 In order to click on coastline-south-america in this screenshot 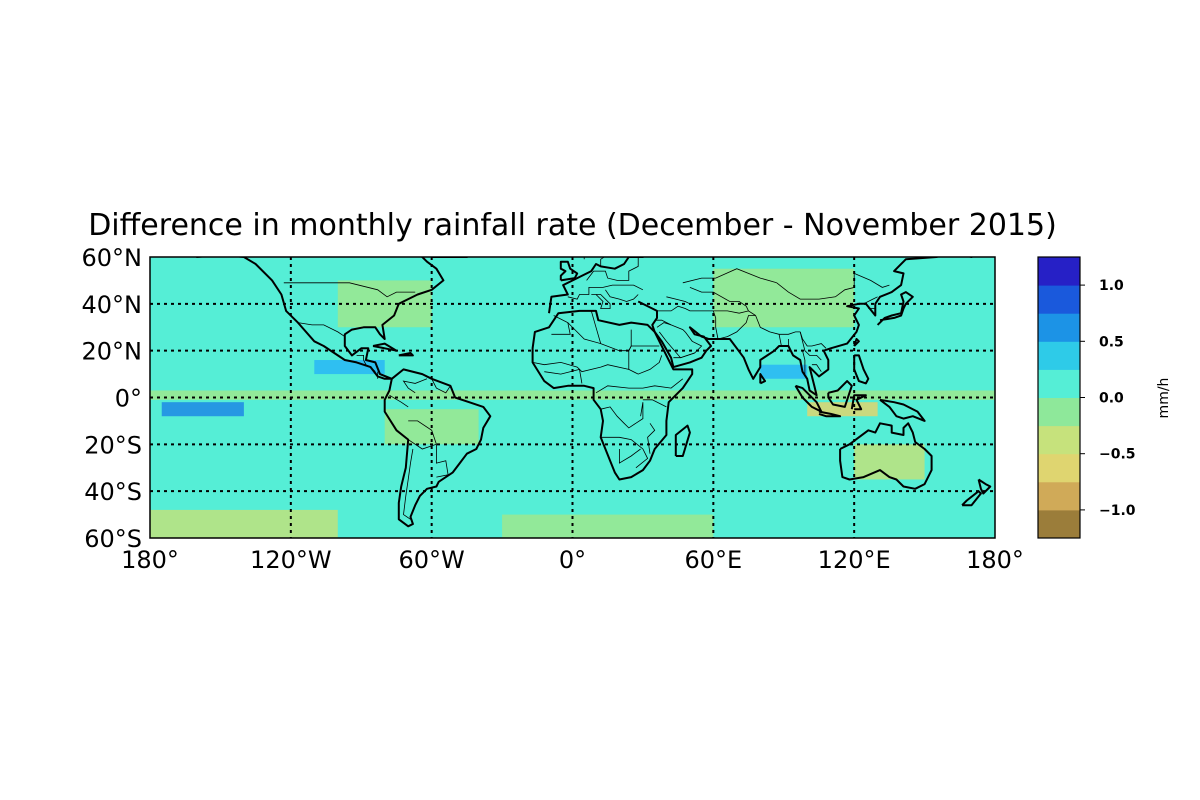, I will do `click(437, 448)`.